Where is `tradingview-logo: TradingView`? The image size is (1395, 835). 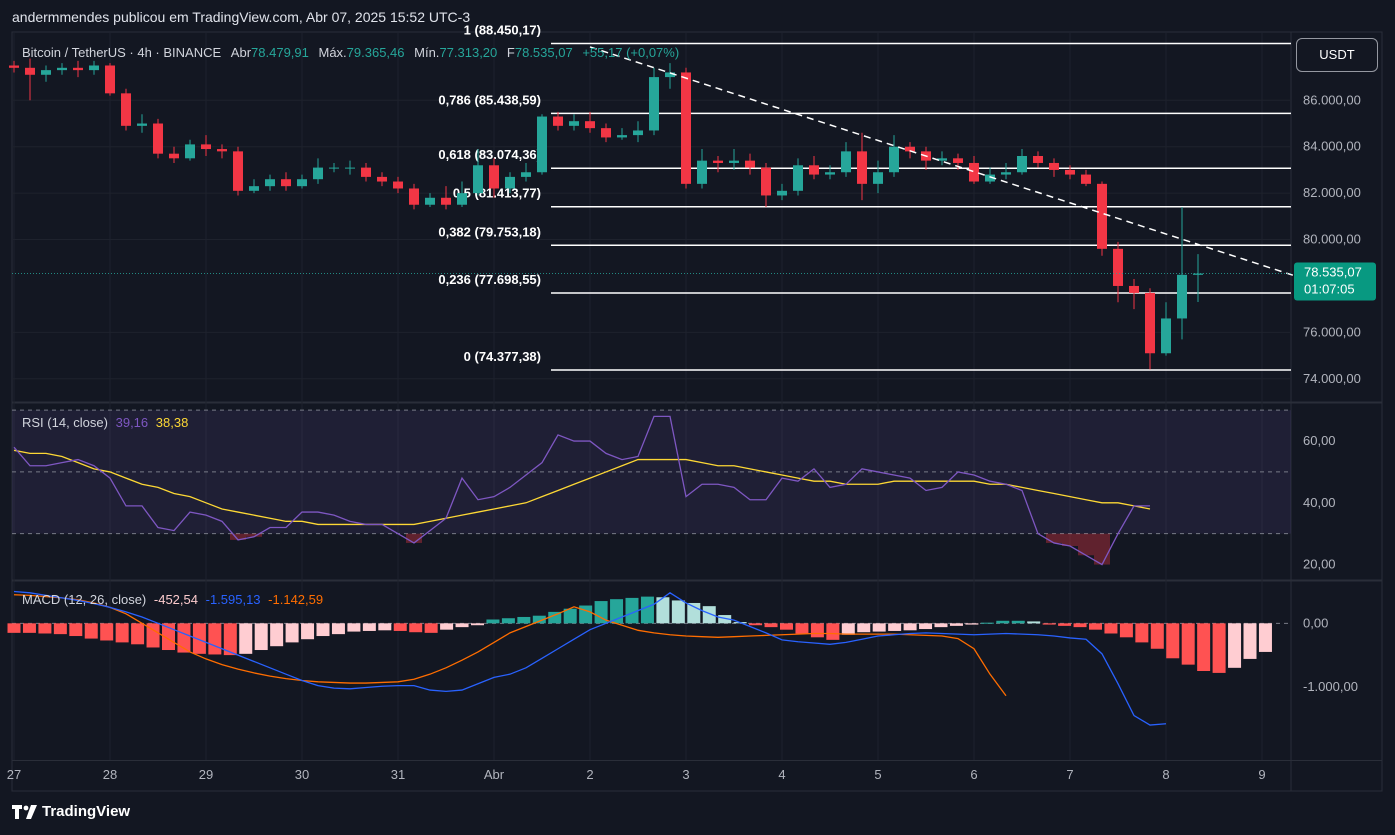 tradingview-logo: TradingView is located at coordinates (71, 811).